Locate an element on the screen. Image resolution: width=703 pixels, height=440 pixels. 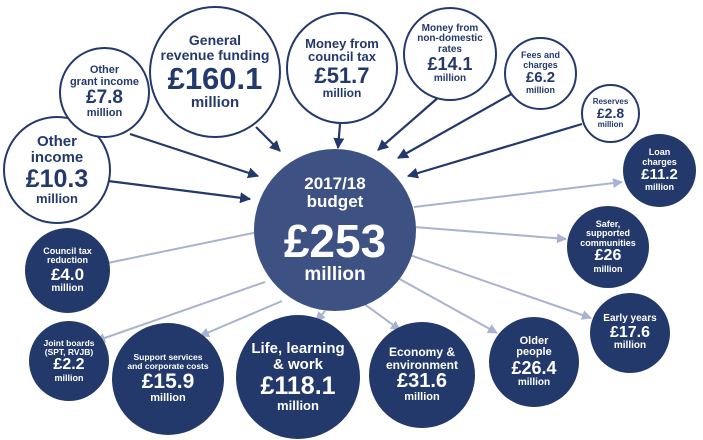
spend-label: Support services and corporate costs is located at coordinates (168, 362).